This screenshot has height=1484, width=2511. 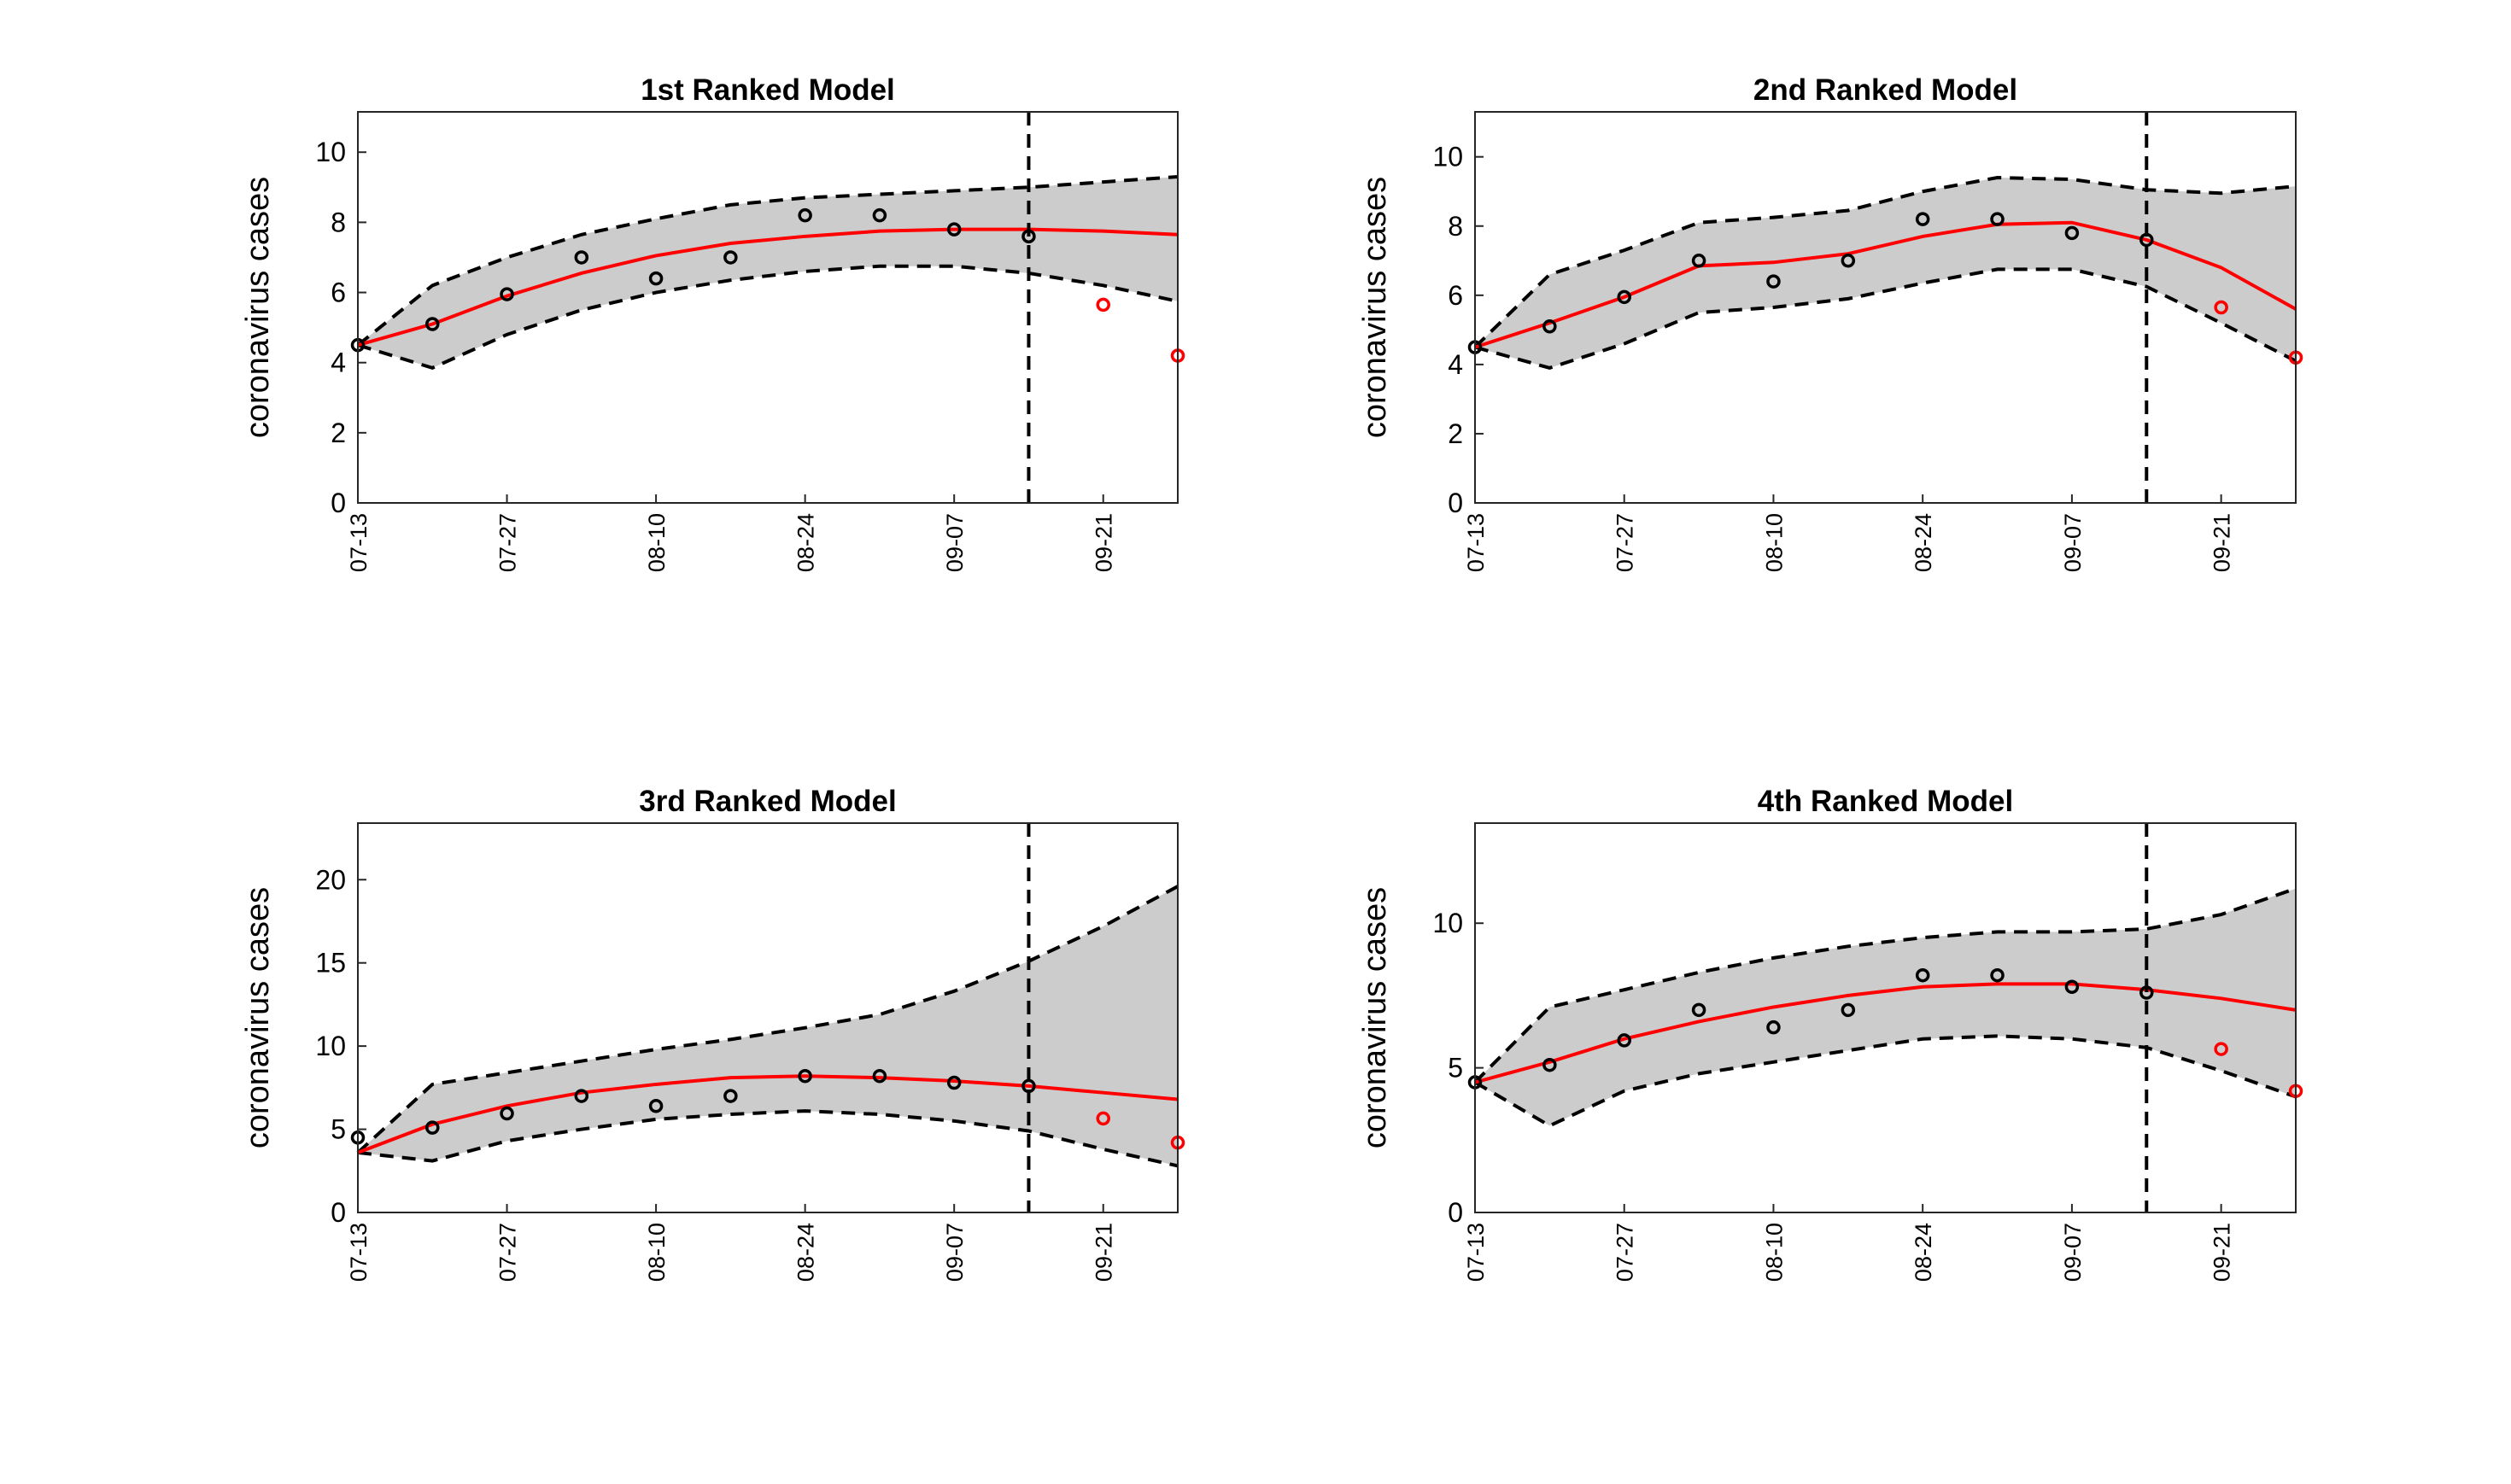 I want to click on chart-title: 1st Ranked Model, so click(x=768, y=90).